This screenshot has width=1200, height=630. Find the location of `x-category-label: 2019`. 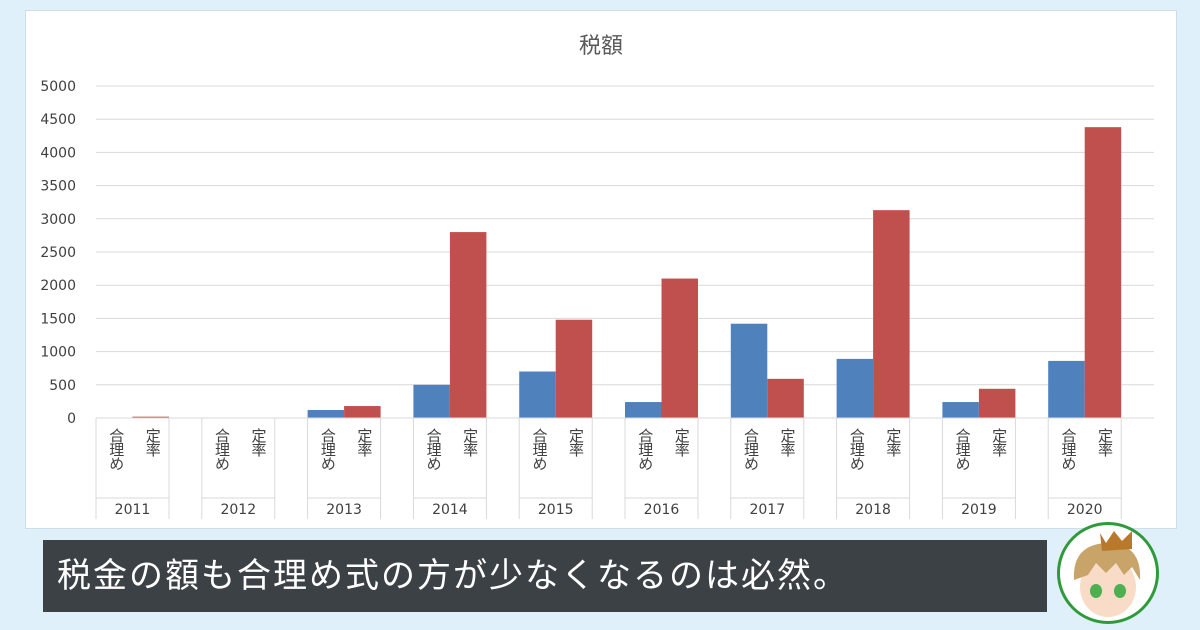

x-category-label: 2019 is located at coordinates (979, 510).